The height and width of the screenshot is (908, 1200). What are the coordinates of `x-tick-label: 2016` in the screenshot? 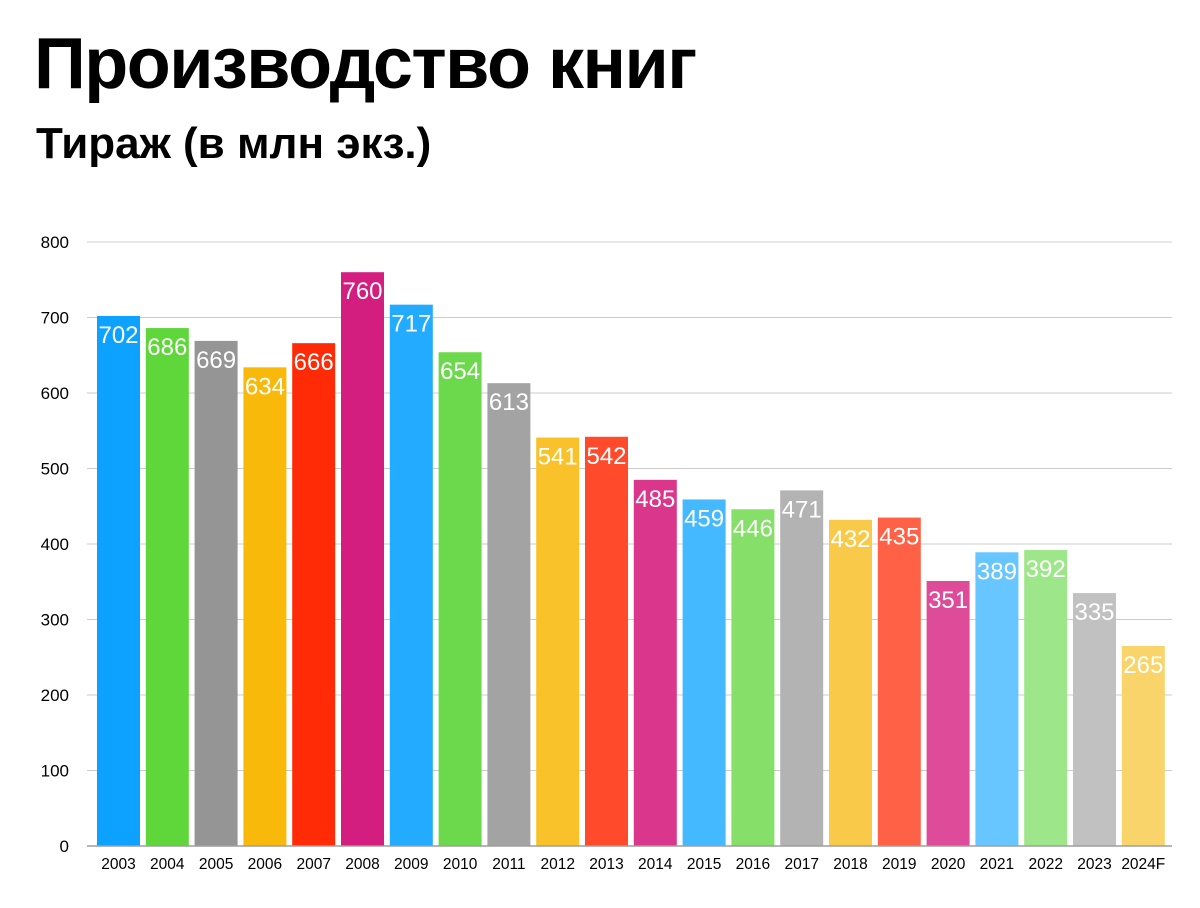 It's located at (753, 864).